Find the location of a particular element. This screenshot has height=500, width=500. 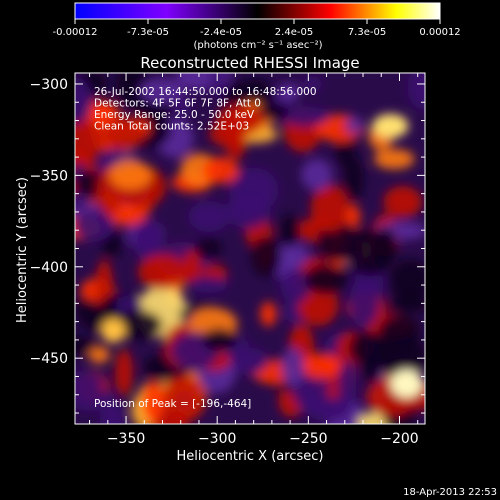

colorbar-tick-label: -2.4e-05 is located at coordinates (221, 32).